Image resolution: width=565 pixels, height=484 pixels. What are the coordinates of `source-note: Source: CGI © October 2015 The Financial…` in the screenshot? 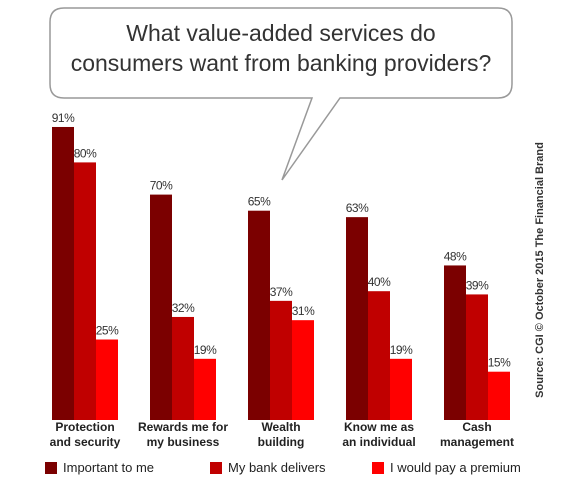 It's located at (540, 270).